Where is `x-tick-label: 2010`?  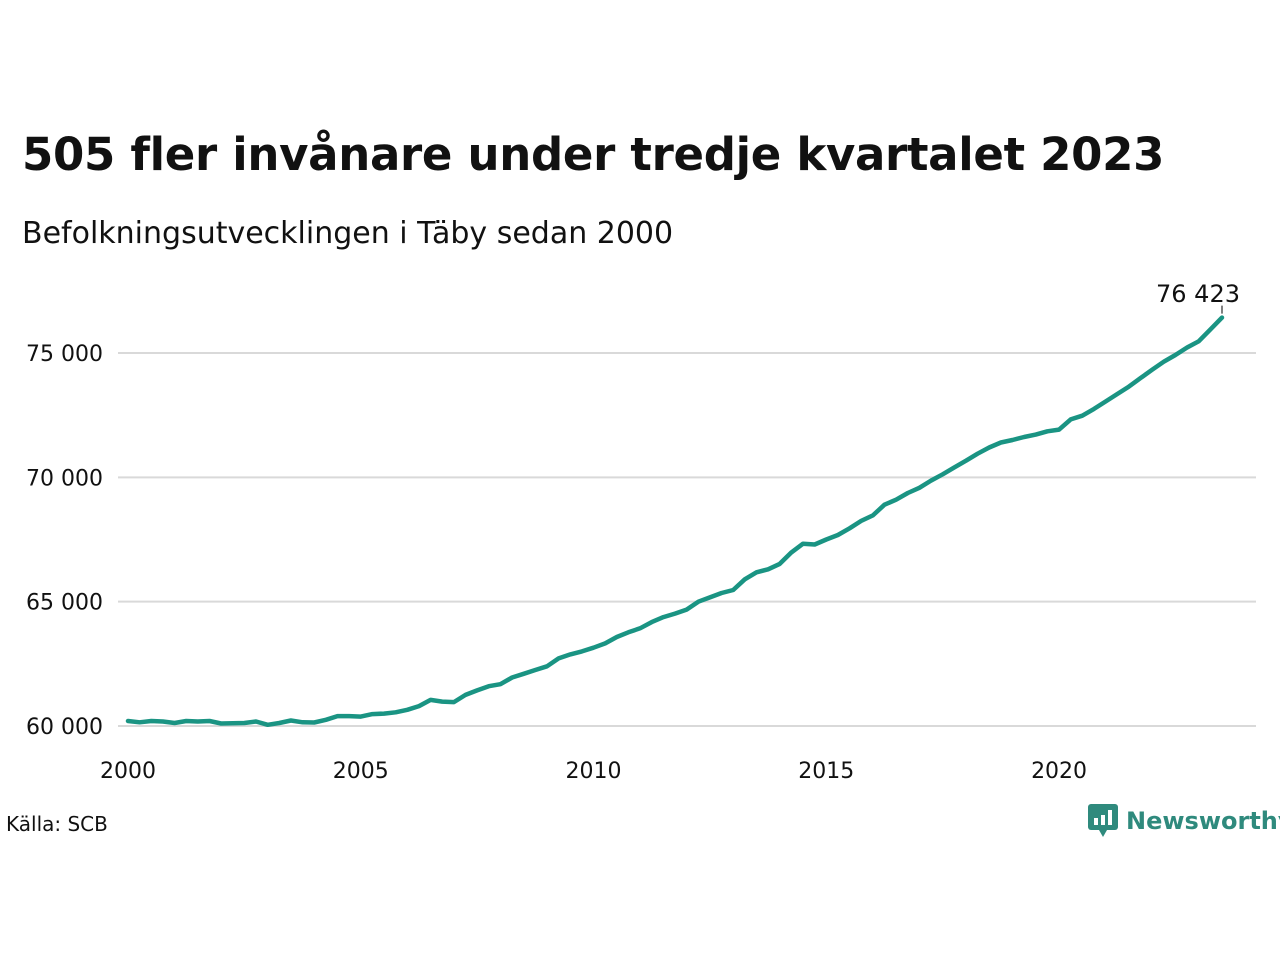 x-tick-label: 2010 is located at coordinates (594, 771).